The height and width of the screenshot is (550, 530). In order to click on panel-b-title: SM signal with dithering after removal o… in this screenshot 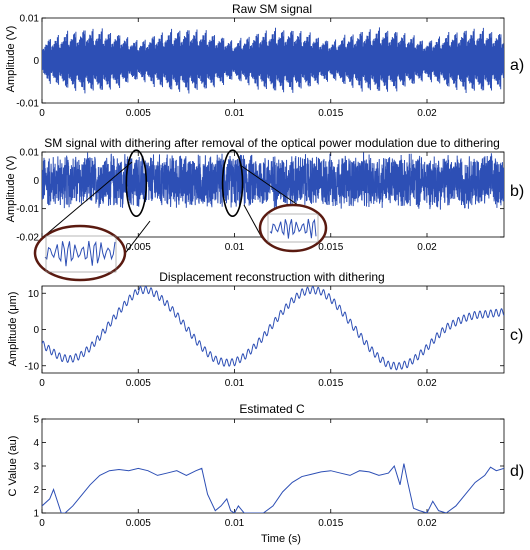, I will do `click(272, 143)`.